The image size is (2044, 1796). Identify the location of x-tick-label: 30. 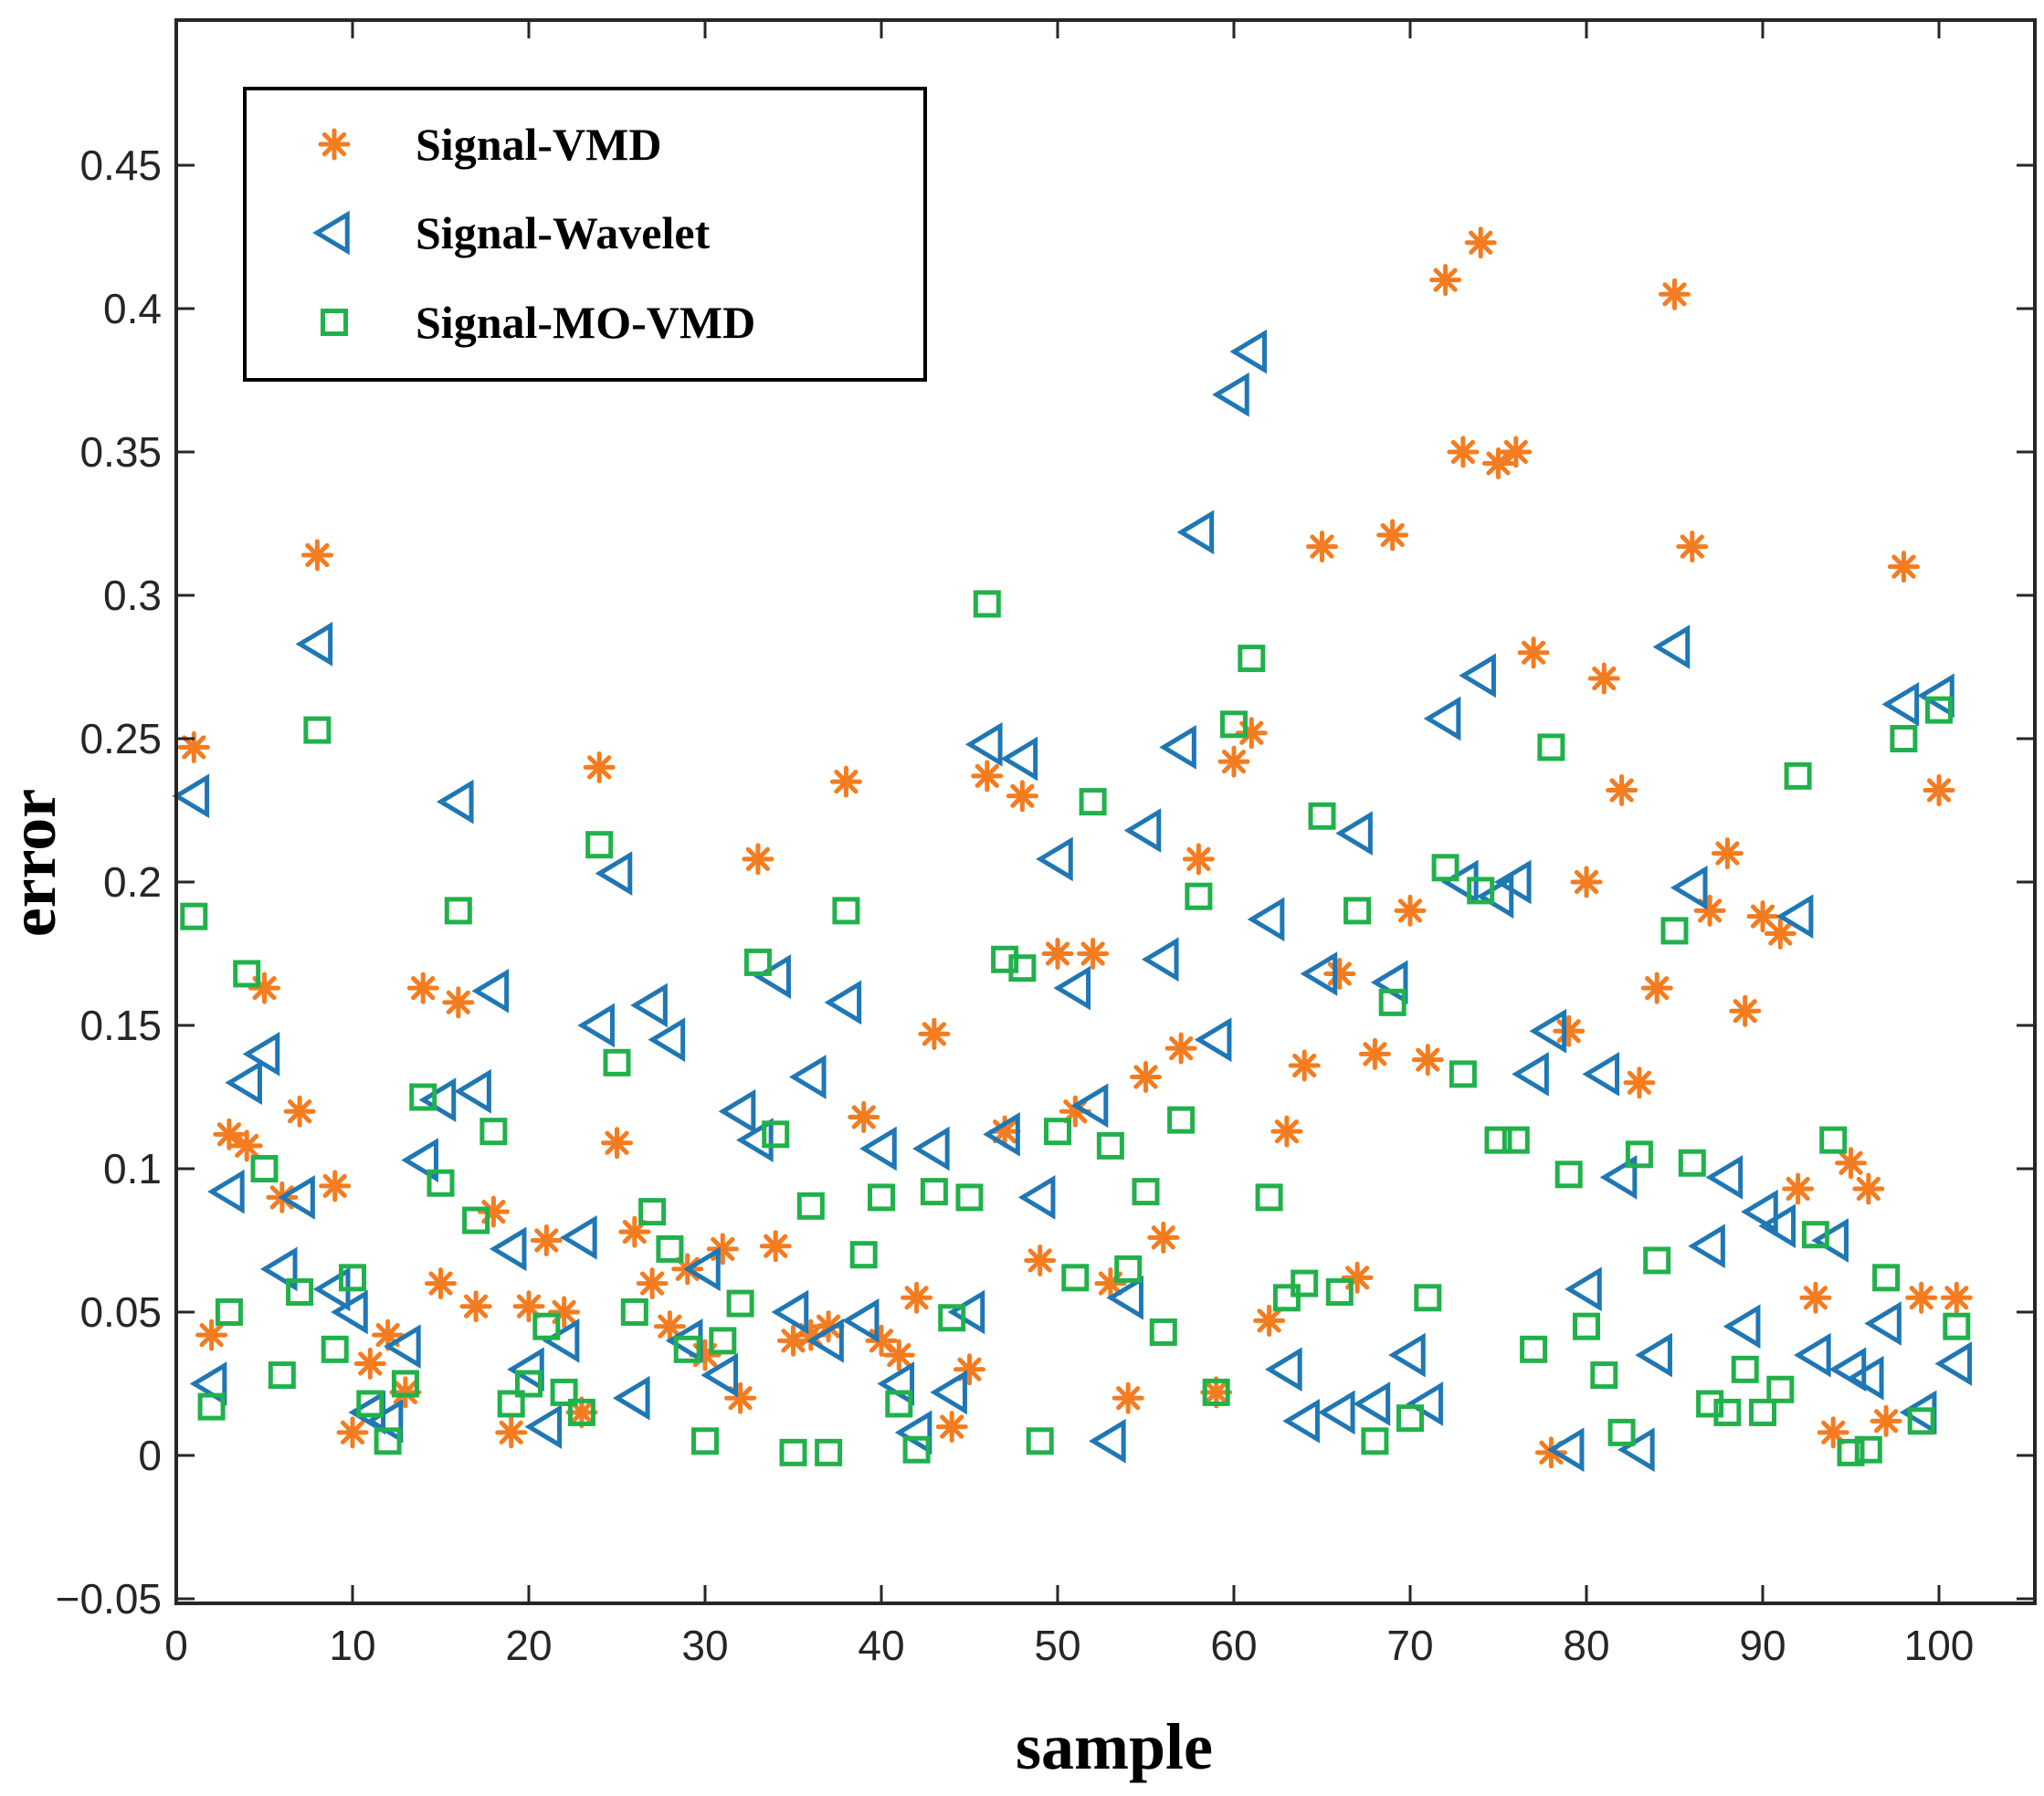
(704, 1646).